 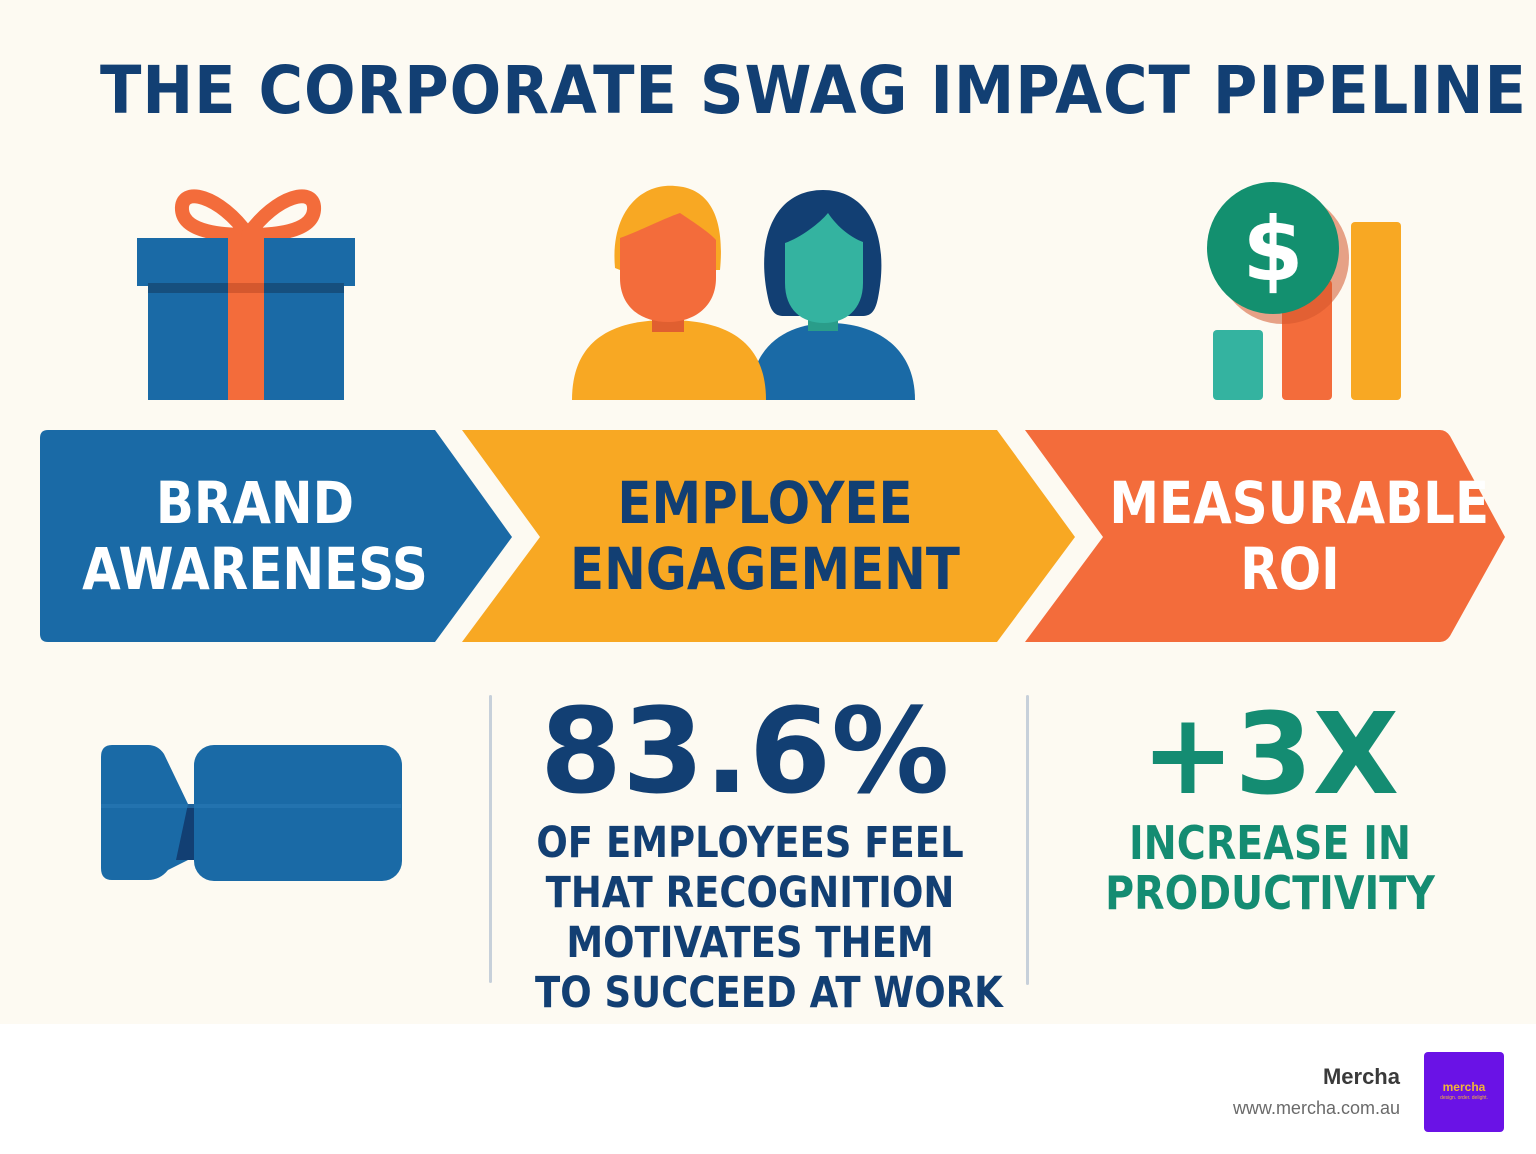 I want to click on stat-text-line: PRODUCTIVITY, so click(x=1270, y=893).